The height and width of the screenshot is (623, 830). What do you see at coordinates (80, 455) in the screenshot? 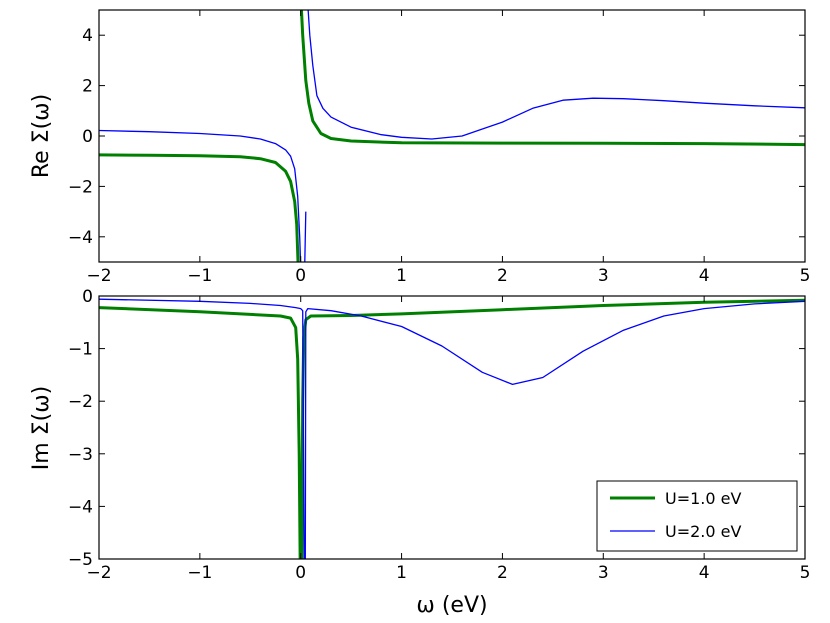
I see `im-y-tick-label: −3` at bounding box center [80, 455].